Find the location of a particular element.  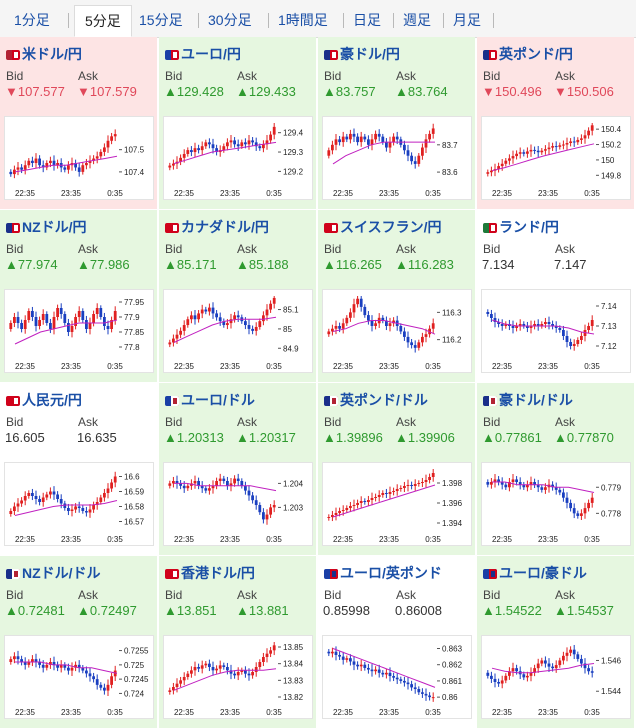

tab-5min: 5分足 is located at coordinates (103, 21).